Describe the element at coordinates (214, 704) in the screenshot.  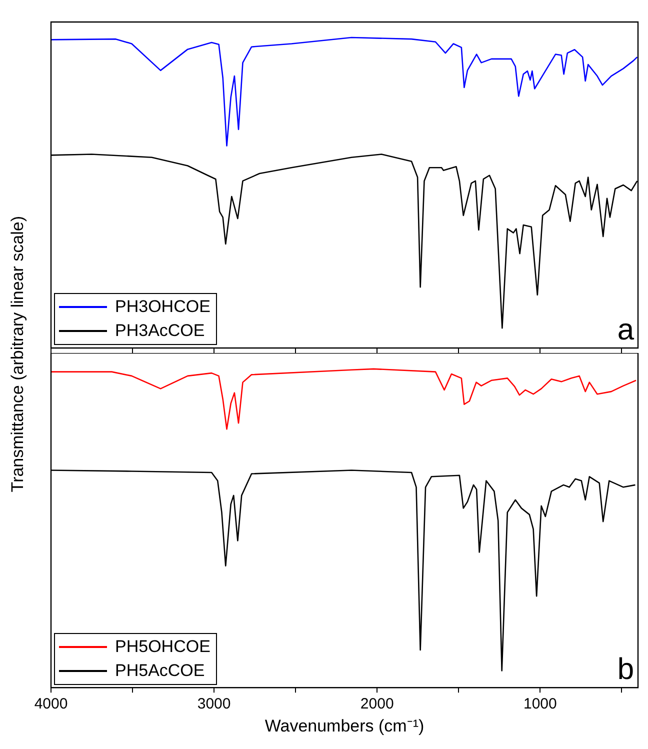
I see `x-tick-label: 3000` at that location.